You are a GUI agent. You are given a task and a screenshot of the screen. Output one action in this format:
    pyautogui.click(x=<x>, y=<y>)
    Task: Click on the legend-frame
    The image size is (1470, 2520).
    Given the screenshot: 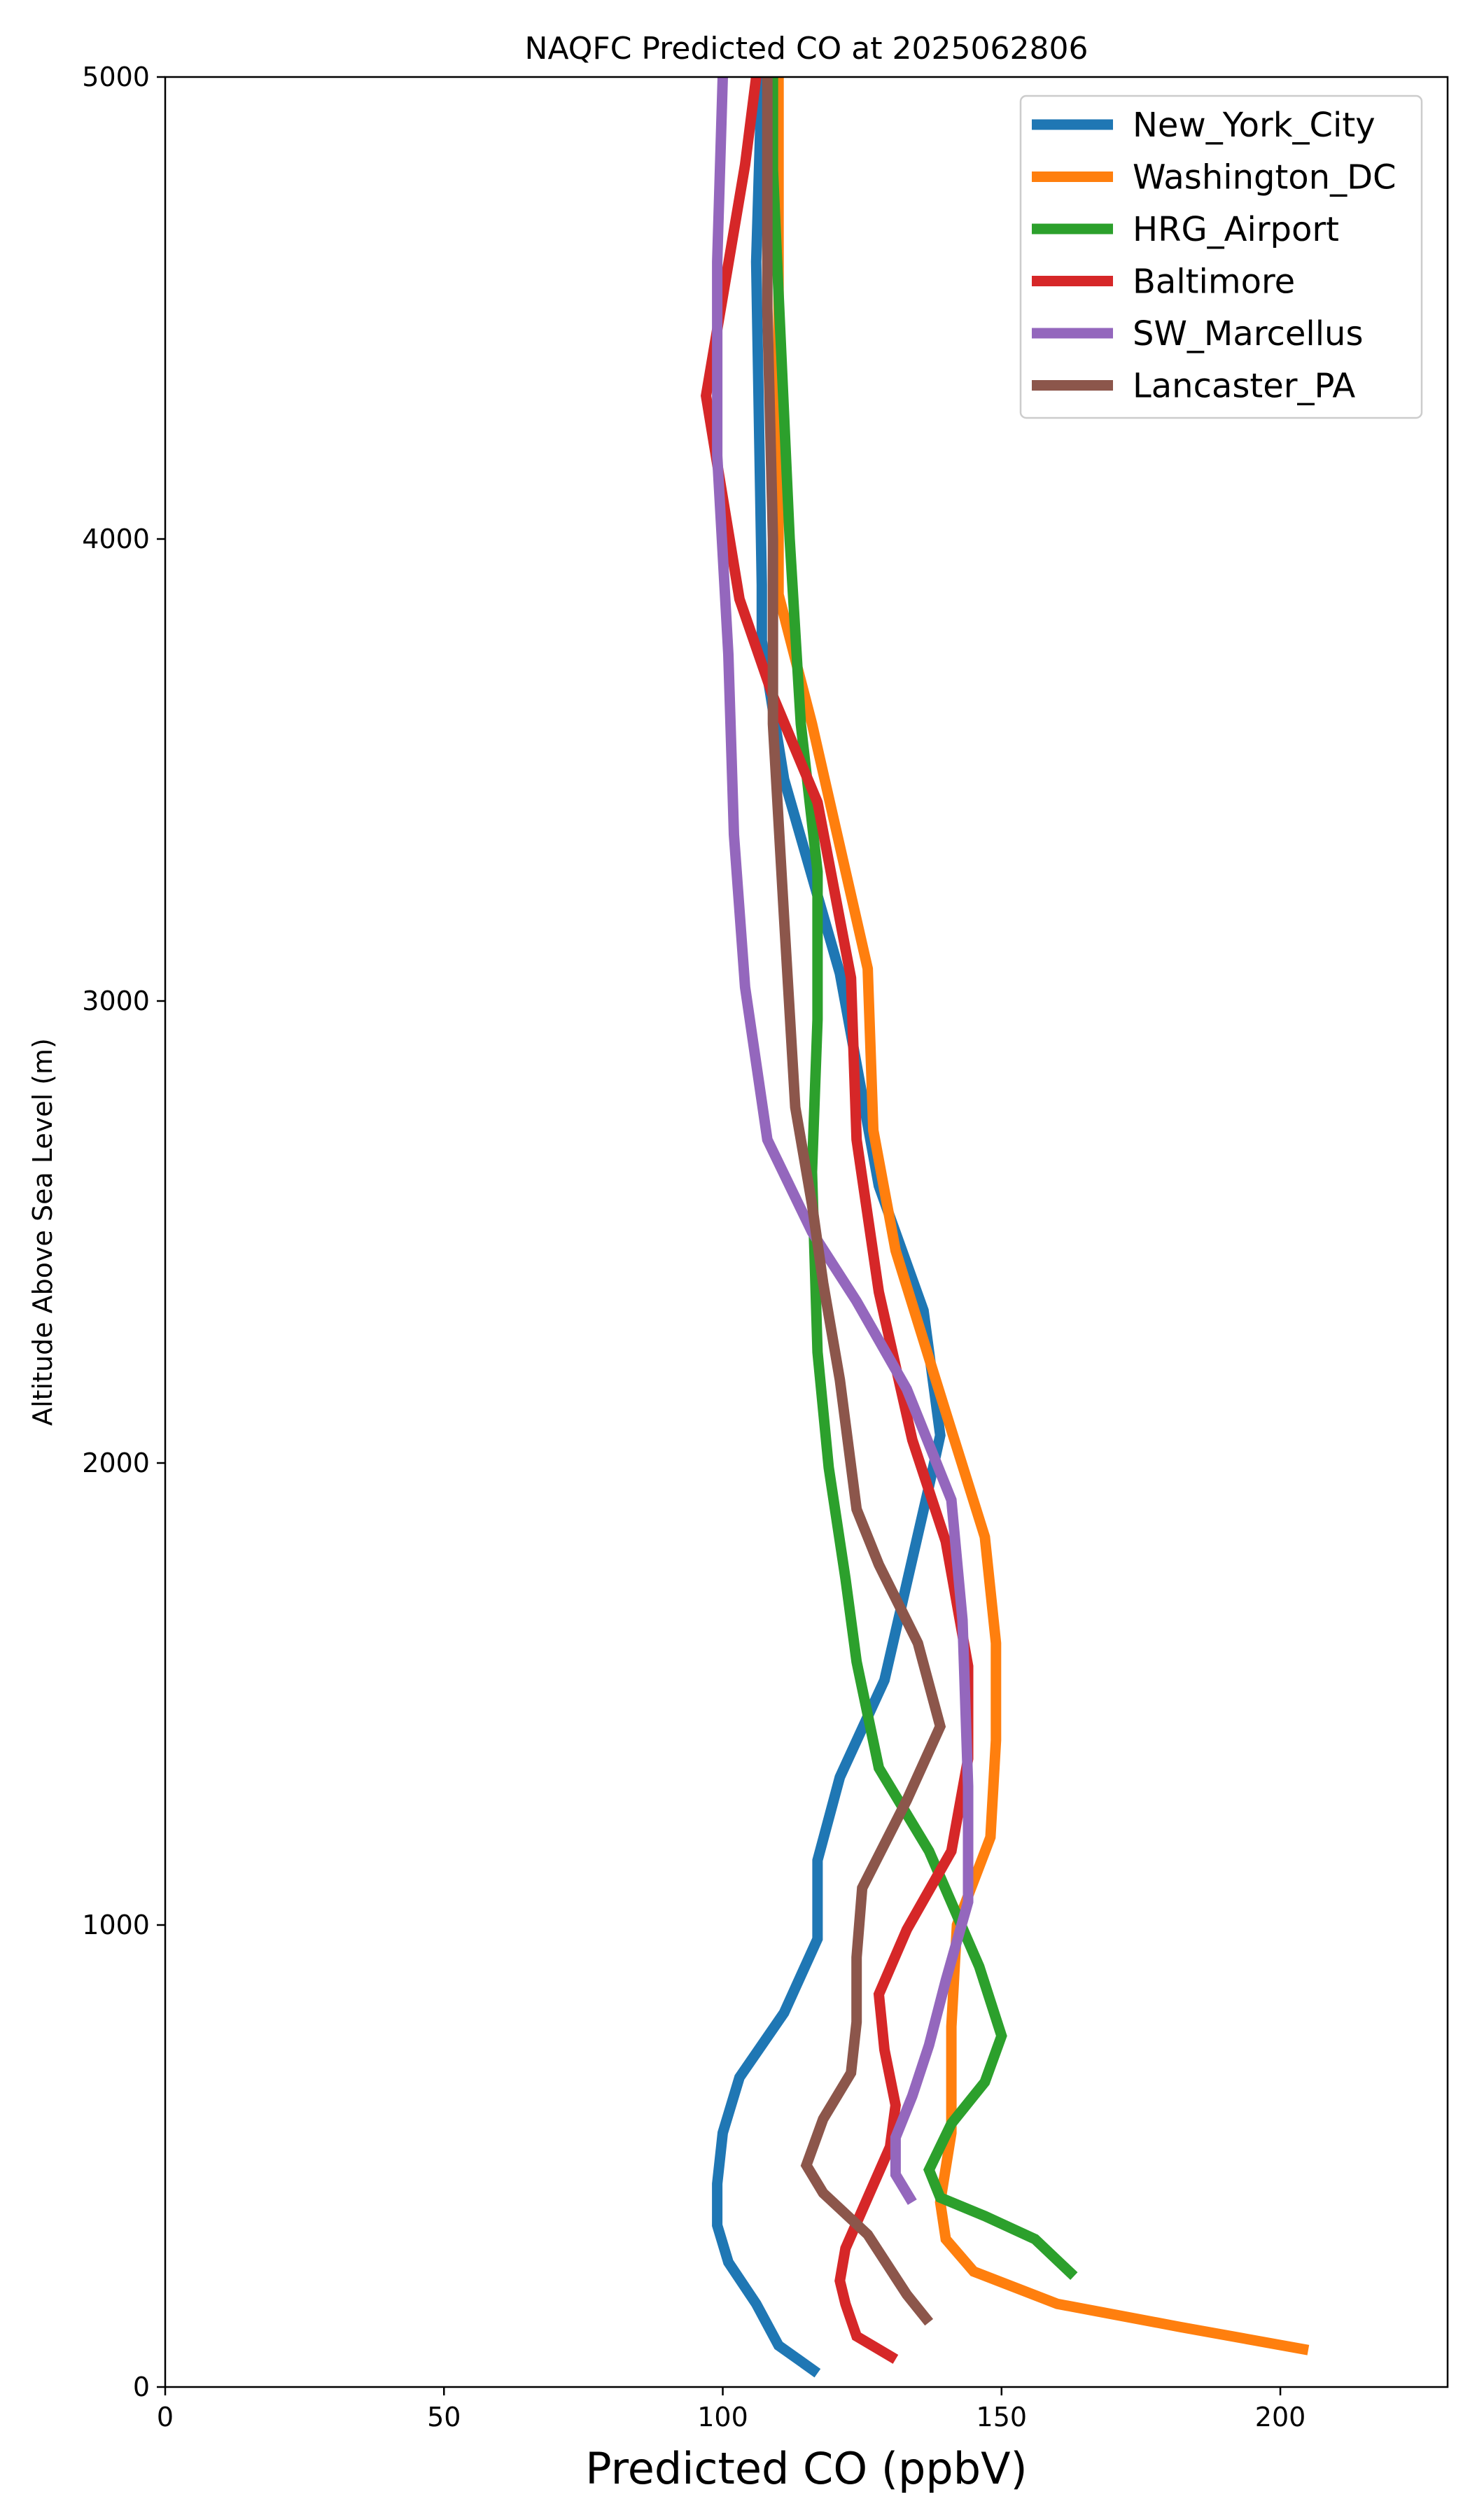 What is the action you would take?
    pyautogui.click(x=1221, y=256)
    